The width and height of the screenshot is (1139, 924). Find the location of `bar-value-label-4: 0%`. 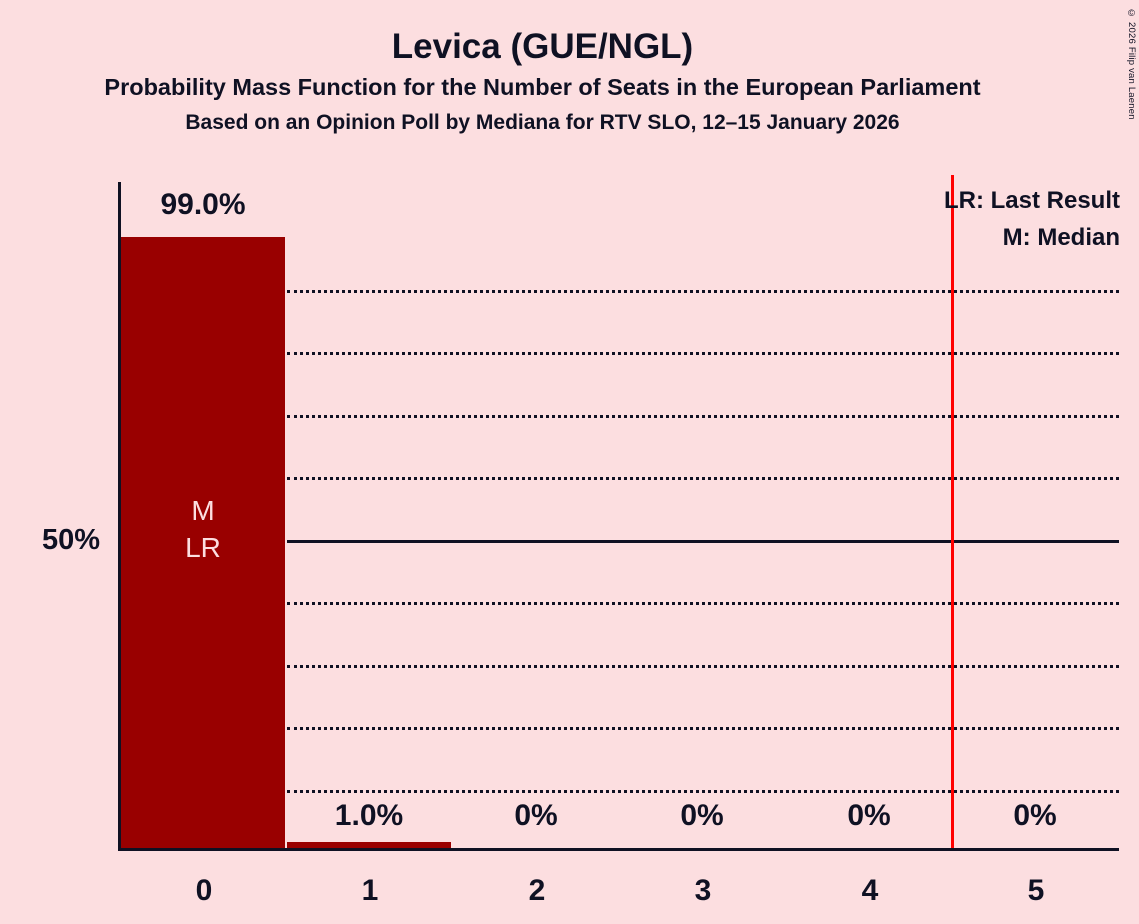

bar-value-label-4: 0% is located at coordinates (869, 815).